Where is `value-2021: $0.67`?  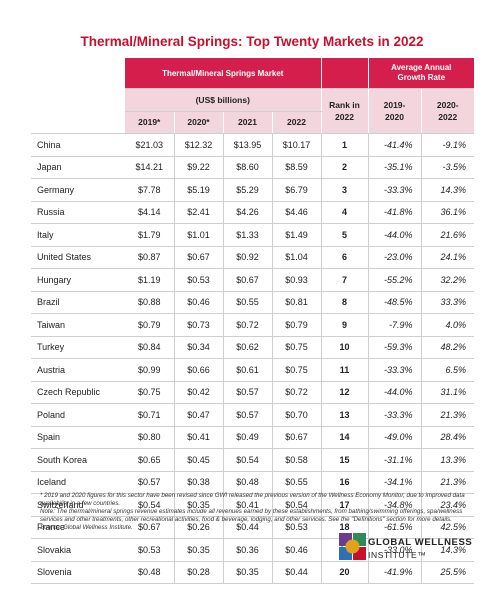 value-2021: $0.67 is located at coordinates (247, 280).